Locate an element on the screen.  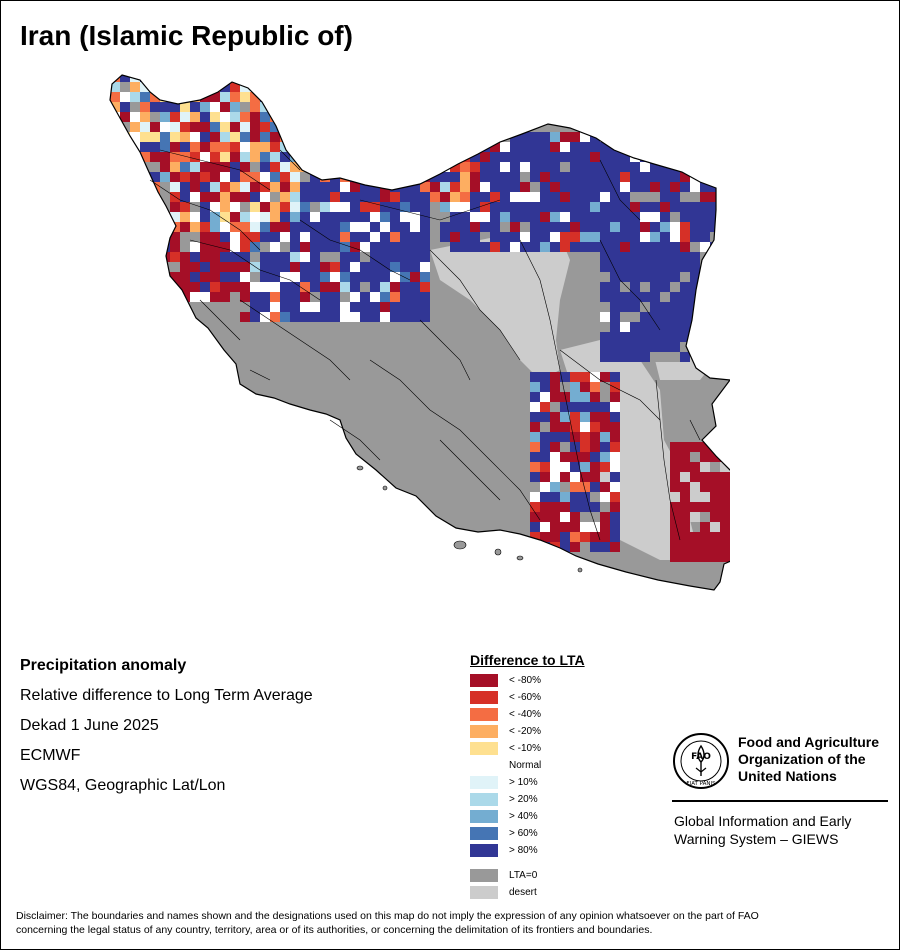
legend-swatch is located at coordinates (484, 714).